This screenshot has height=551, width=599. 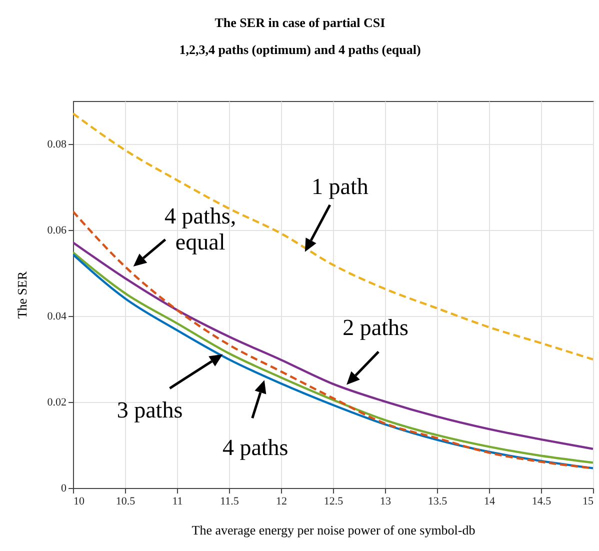 What do you see at coordinates (334, 502) in the screenshot?
I see `x-tick-label: 12.5` at bounding box center [334, 502].